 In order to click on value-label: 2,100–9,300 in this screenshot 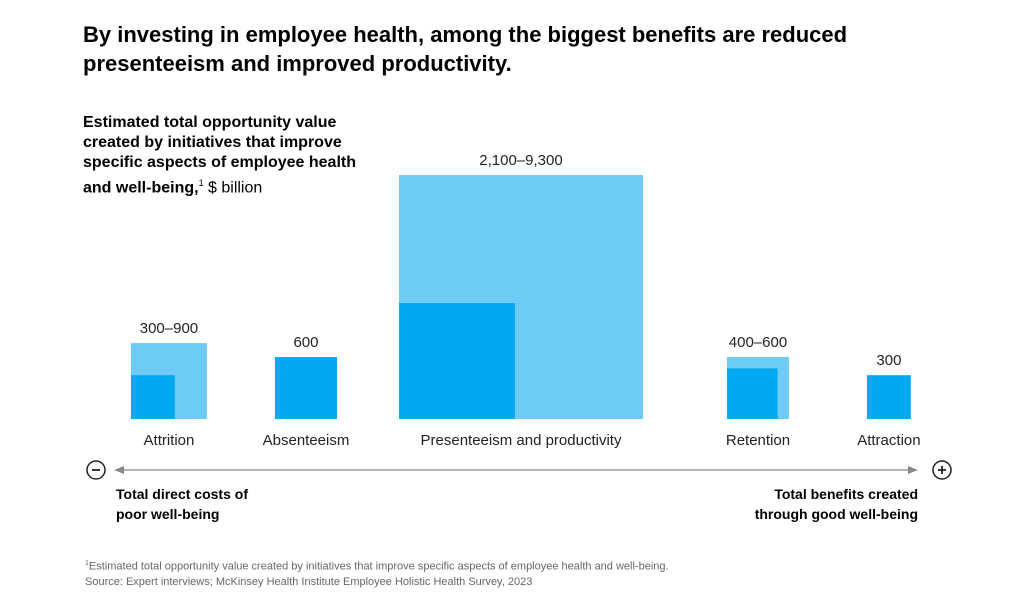, I will do `click(520, 160)`.